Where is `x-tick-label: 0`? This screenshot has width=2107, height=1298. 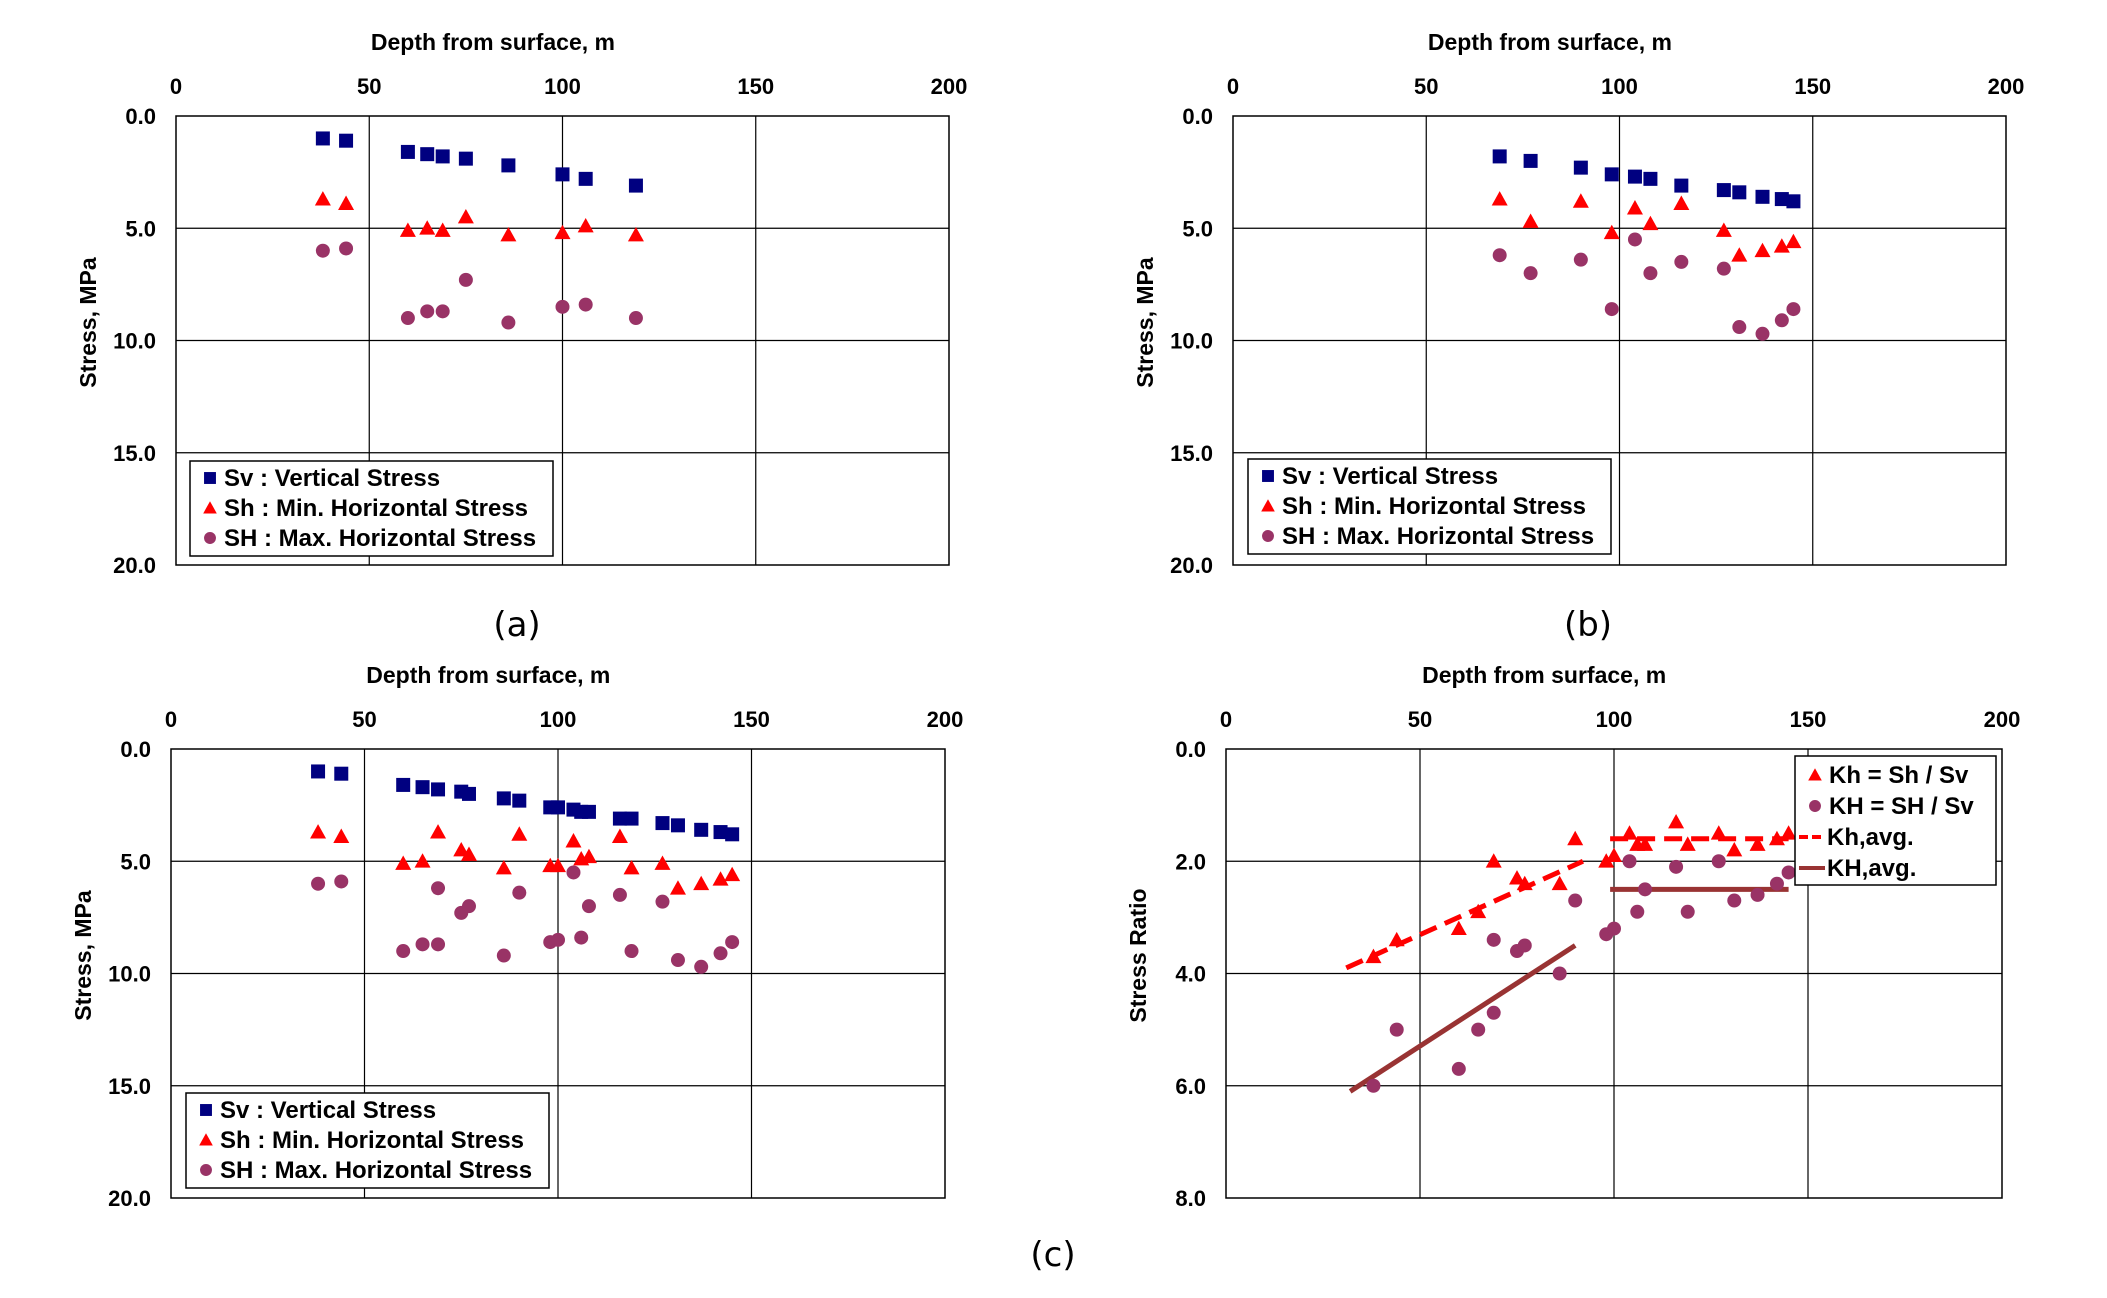
x-tick-label: 0 is located at coordinates (176, 86).